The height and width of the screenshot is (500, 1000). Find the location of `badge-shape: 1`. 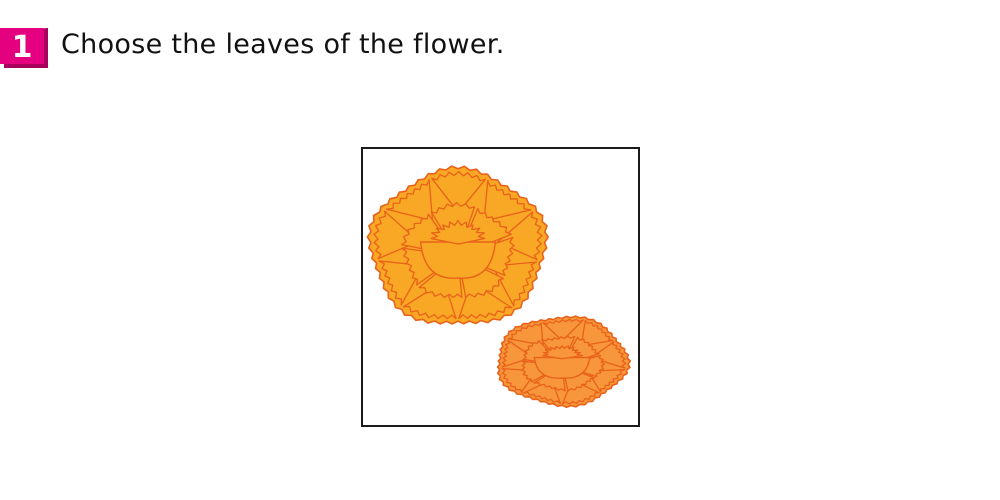

badge-shape: 1 is located at coordinates (24, 48).